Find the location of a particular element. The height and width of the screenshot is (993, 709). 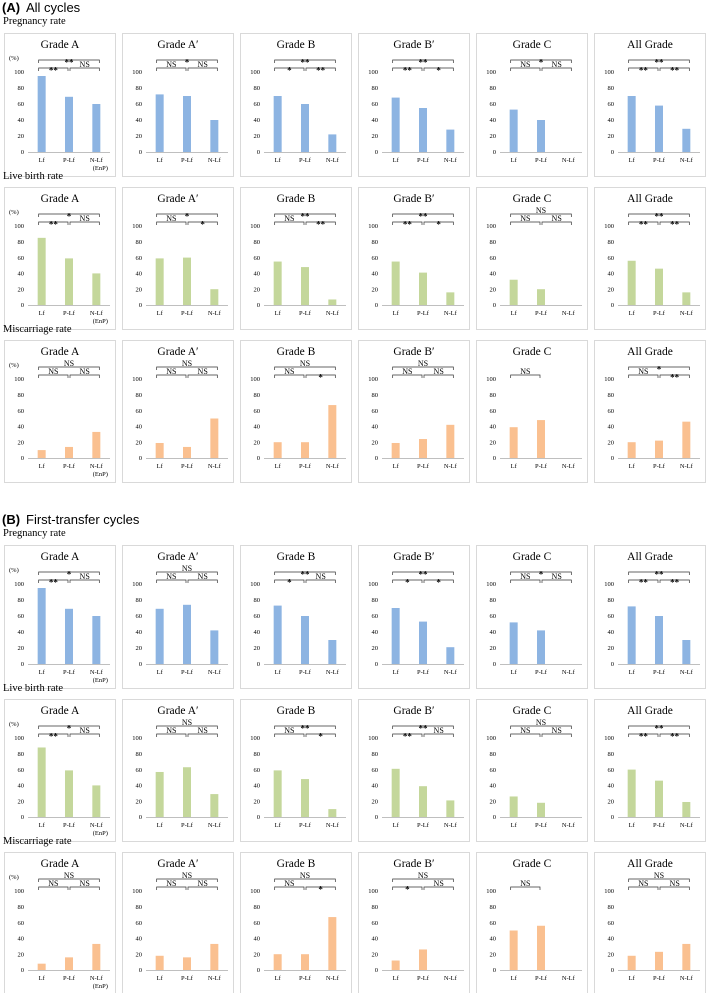

panel-title: All Grade is located at coordinates (650, 352).